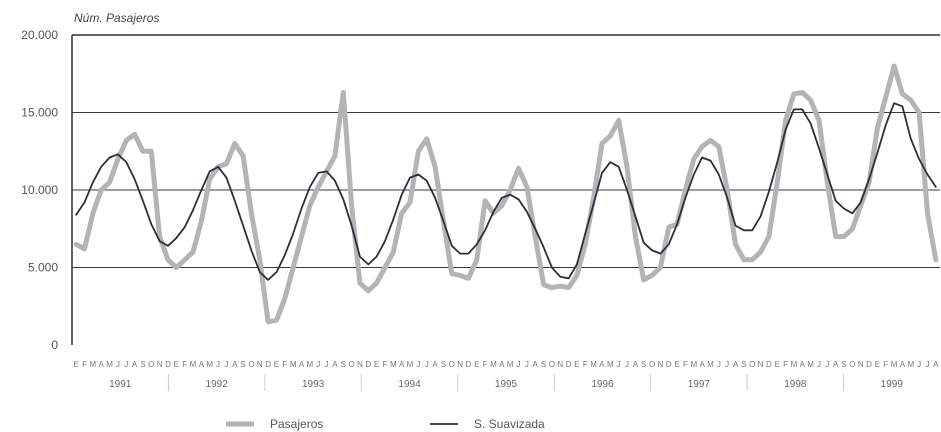 The width and height of the screenshot is (941, 432). What do you see at coordinates (39, 113) in the screenshot?
I see `y-tick-label: 15.000` at bounding box center [39, 113].